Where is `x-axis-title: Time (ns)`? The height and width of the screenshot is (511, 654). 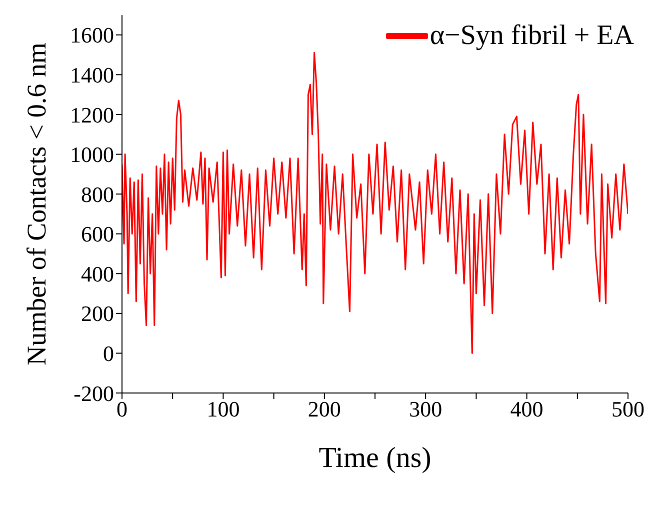
x-axis-title: Time (ns) is located at coordinates (375, 458).